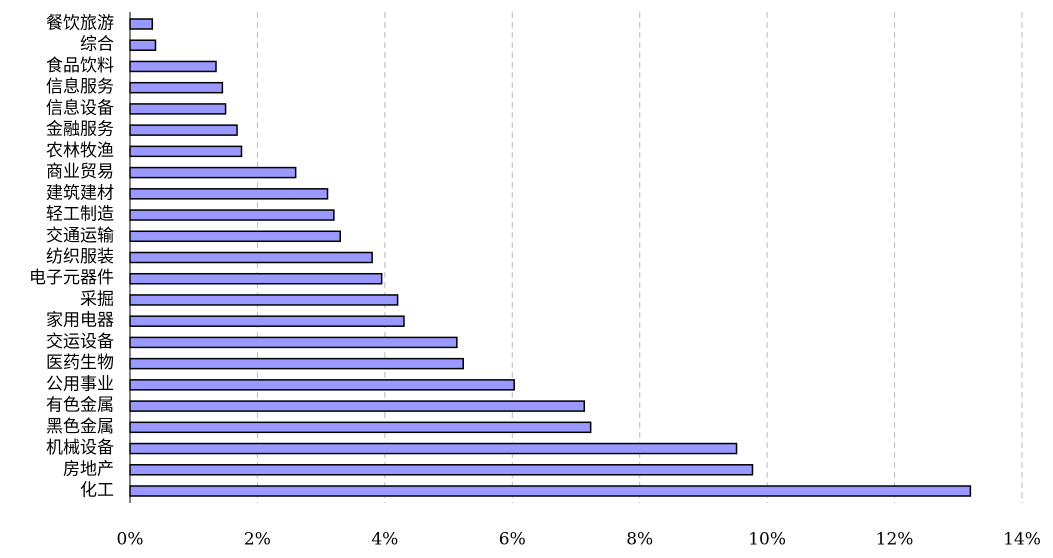 This screenshot has height=558, width=1053. Describe the element at coordinates (80, 193) in the screenshot. I see `y-tick-label: 建筑建材` at that location.